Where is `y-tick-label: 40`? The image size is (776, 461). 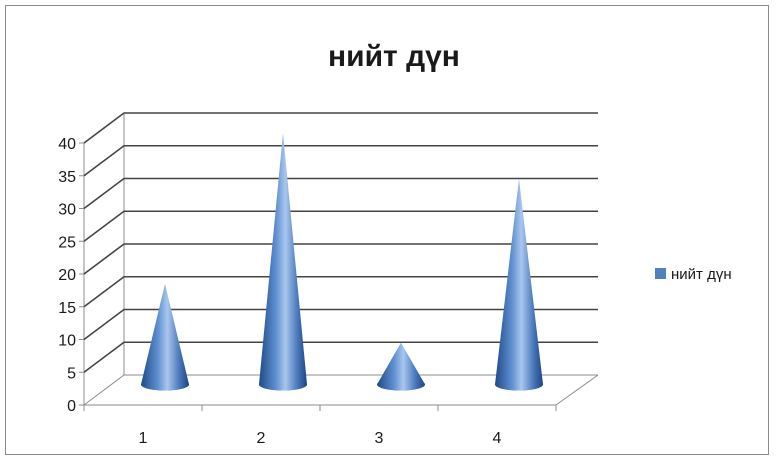 y-tick-label: 40 is located at coordinates (67, 144).